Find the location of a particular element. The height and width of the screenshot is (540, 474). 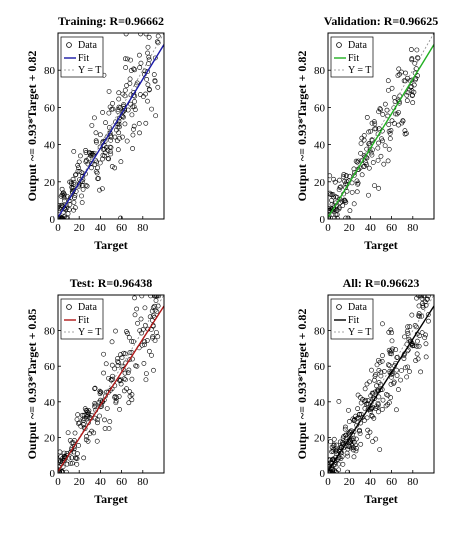

identity-line is located at coordinates (381, 384).